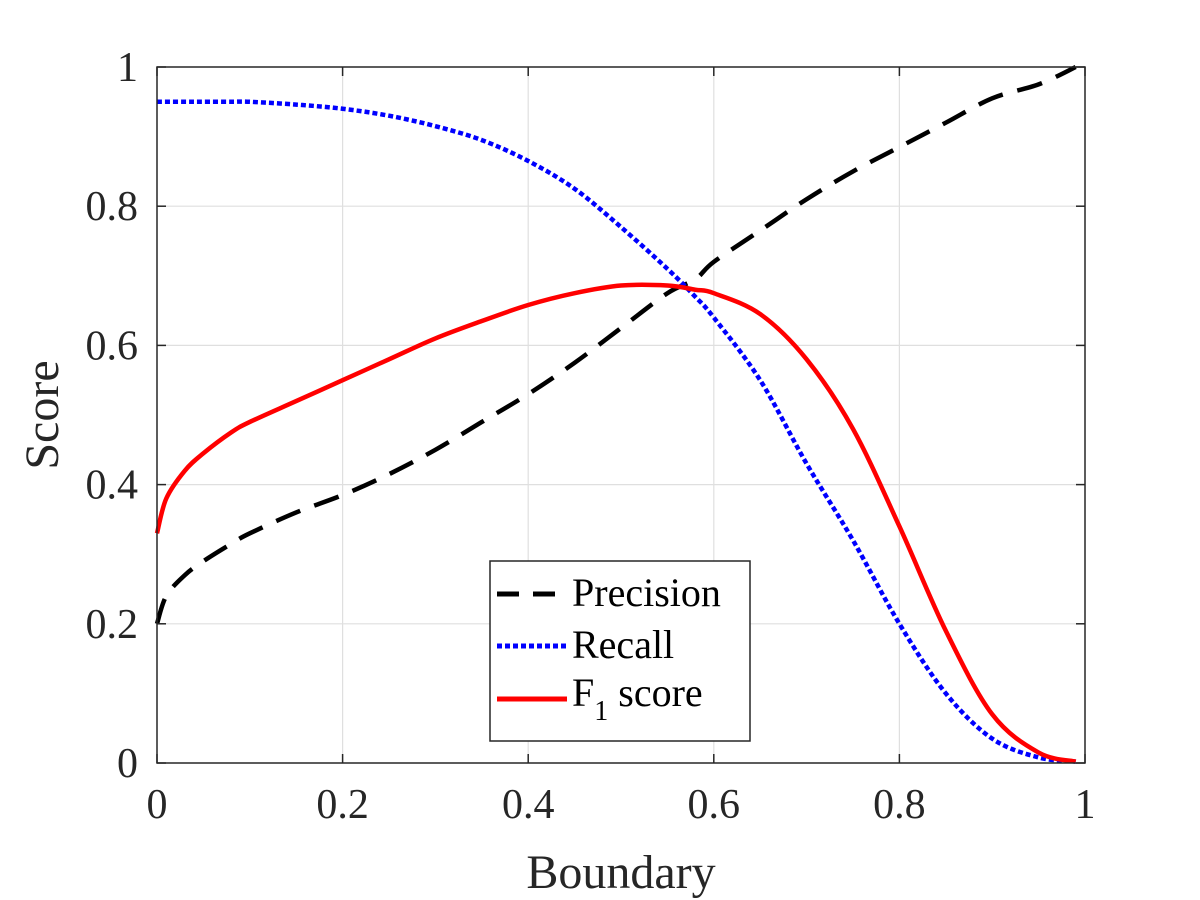 The width and height of the screenshot is (1200, 900). I want to click on legend-box, so click(620, 651).